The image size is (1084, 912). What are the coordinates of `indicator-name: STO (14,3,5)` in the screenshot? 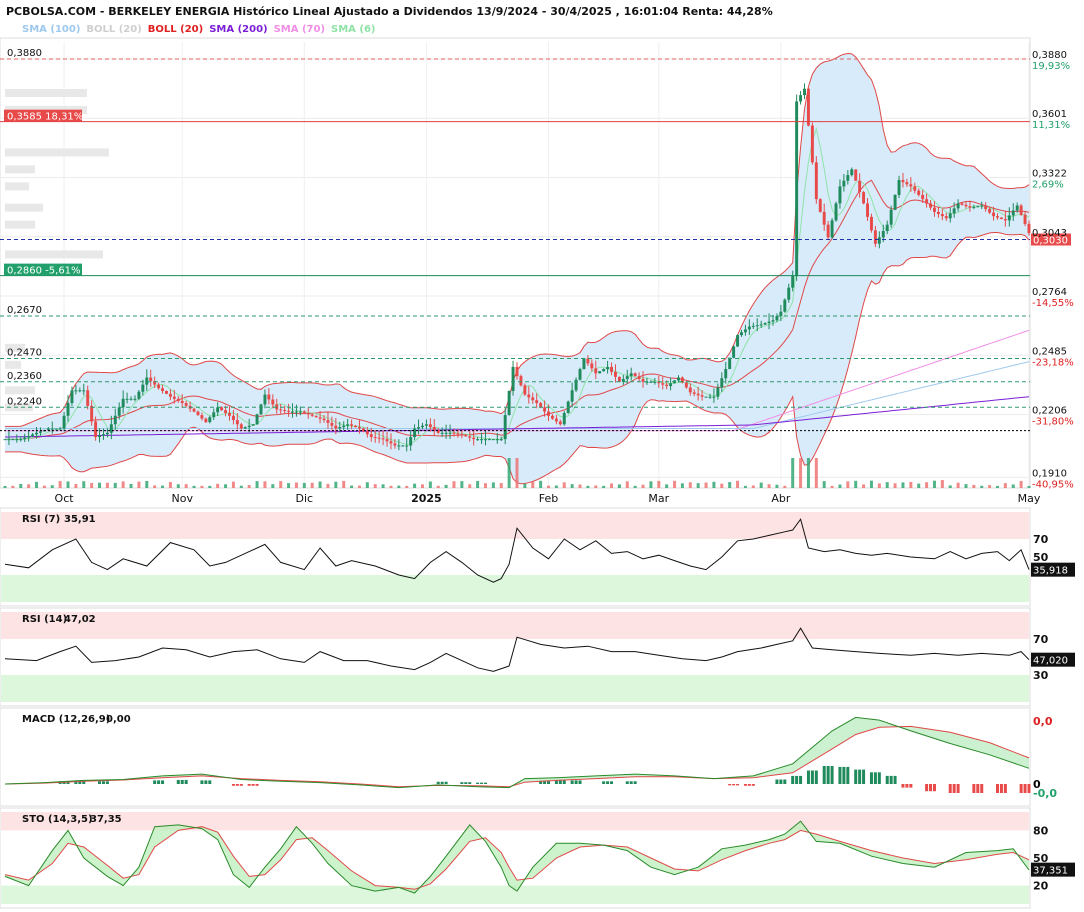 It's located at (57, 819).